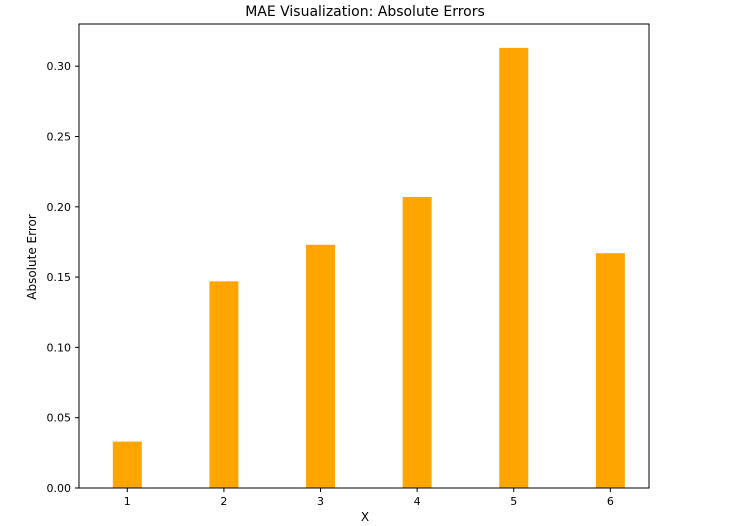  Describe the element at coordinates (365, 517) in the screenshot. I see `x-axis-label: X` at that location.